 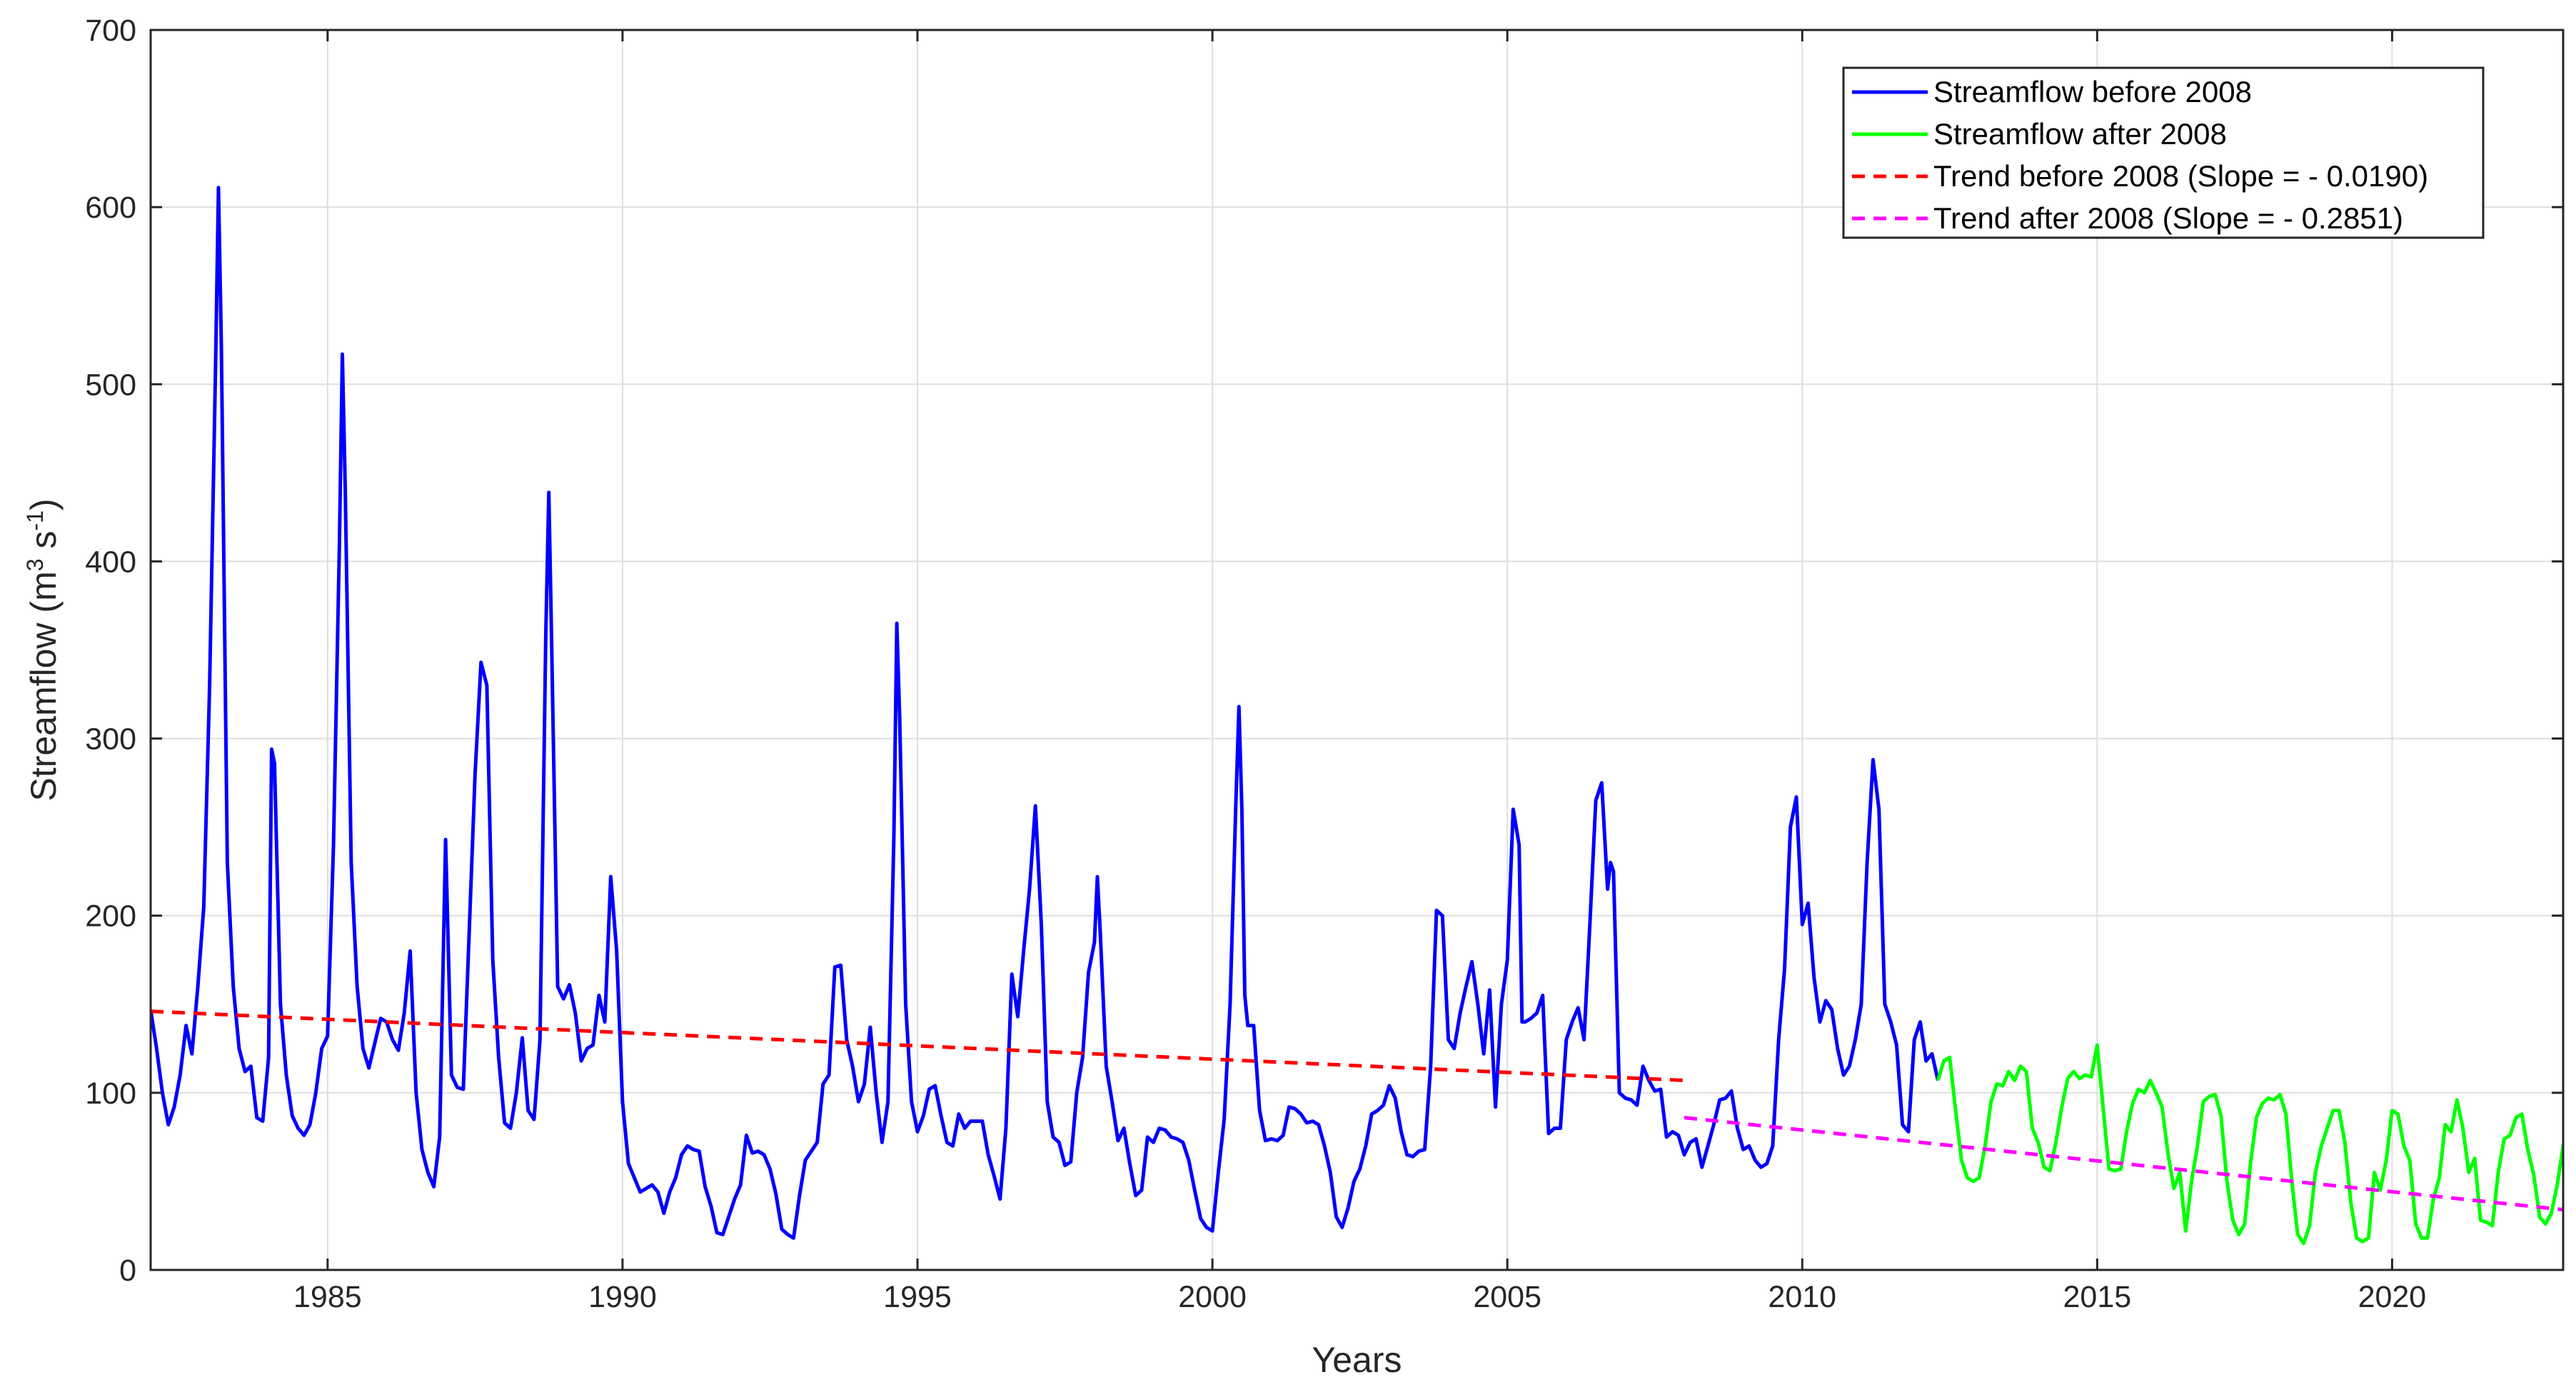 What do you see at coordinates (918, 1297) in the screenshot?
I see `x-tick-label: 1995` at bounding box center [918, 1297].